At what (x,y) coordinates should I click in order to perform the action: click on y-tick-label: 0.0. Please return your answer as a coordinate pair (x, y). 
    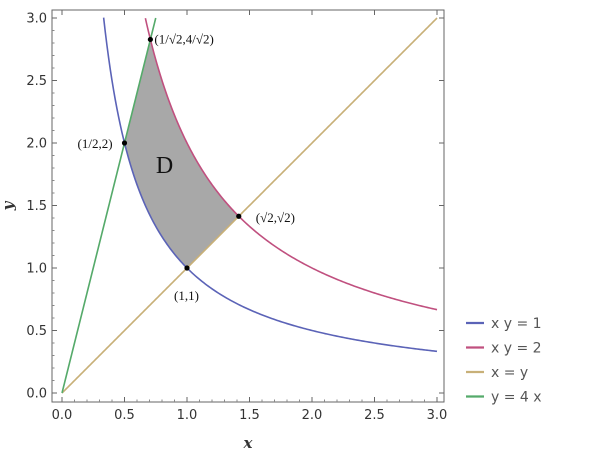
    Looking at the image, I should click on (36, 394).